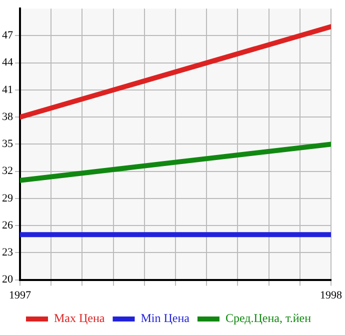 This screenshot has width=345, height=335. Describe the element at coordinates (331, 295) in the screenshot. I see `x-tick-label: 1998` at that location.